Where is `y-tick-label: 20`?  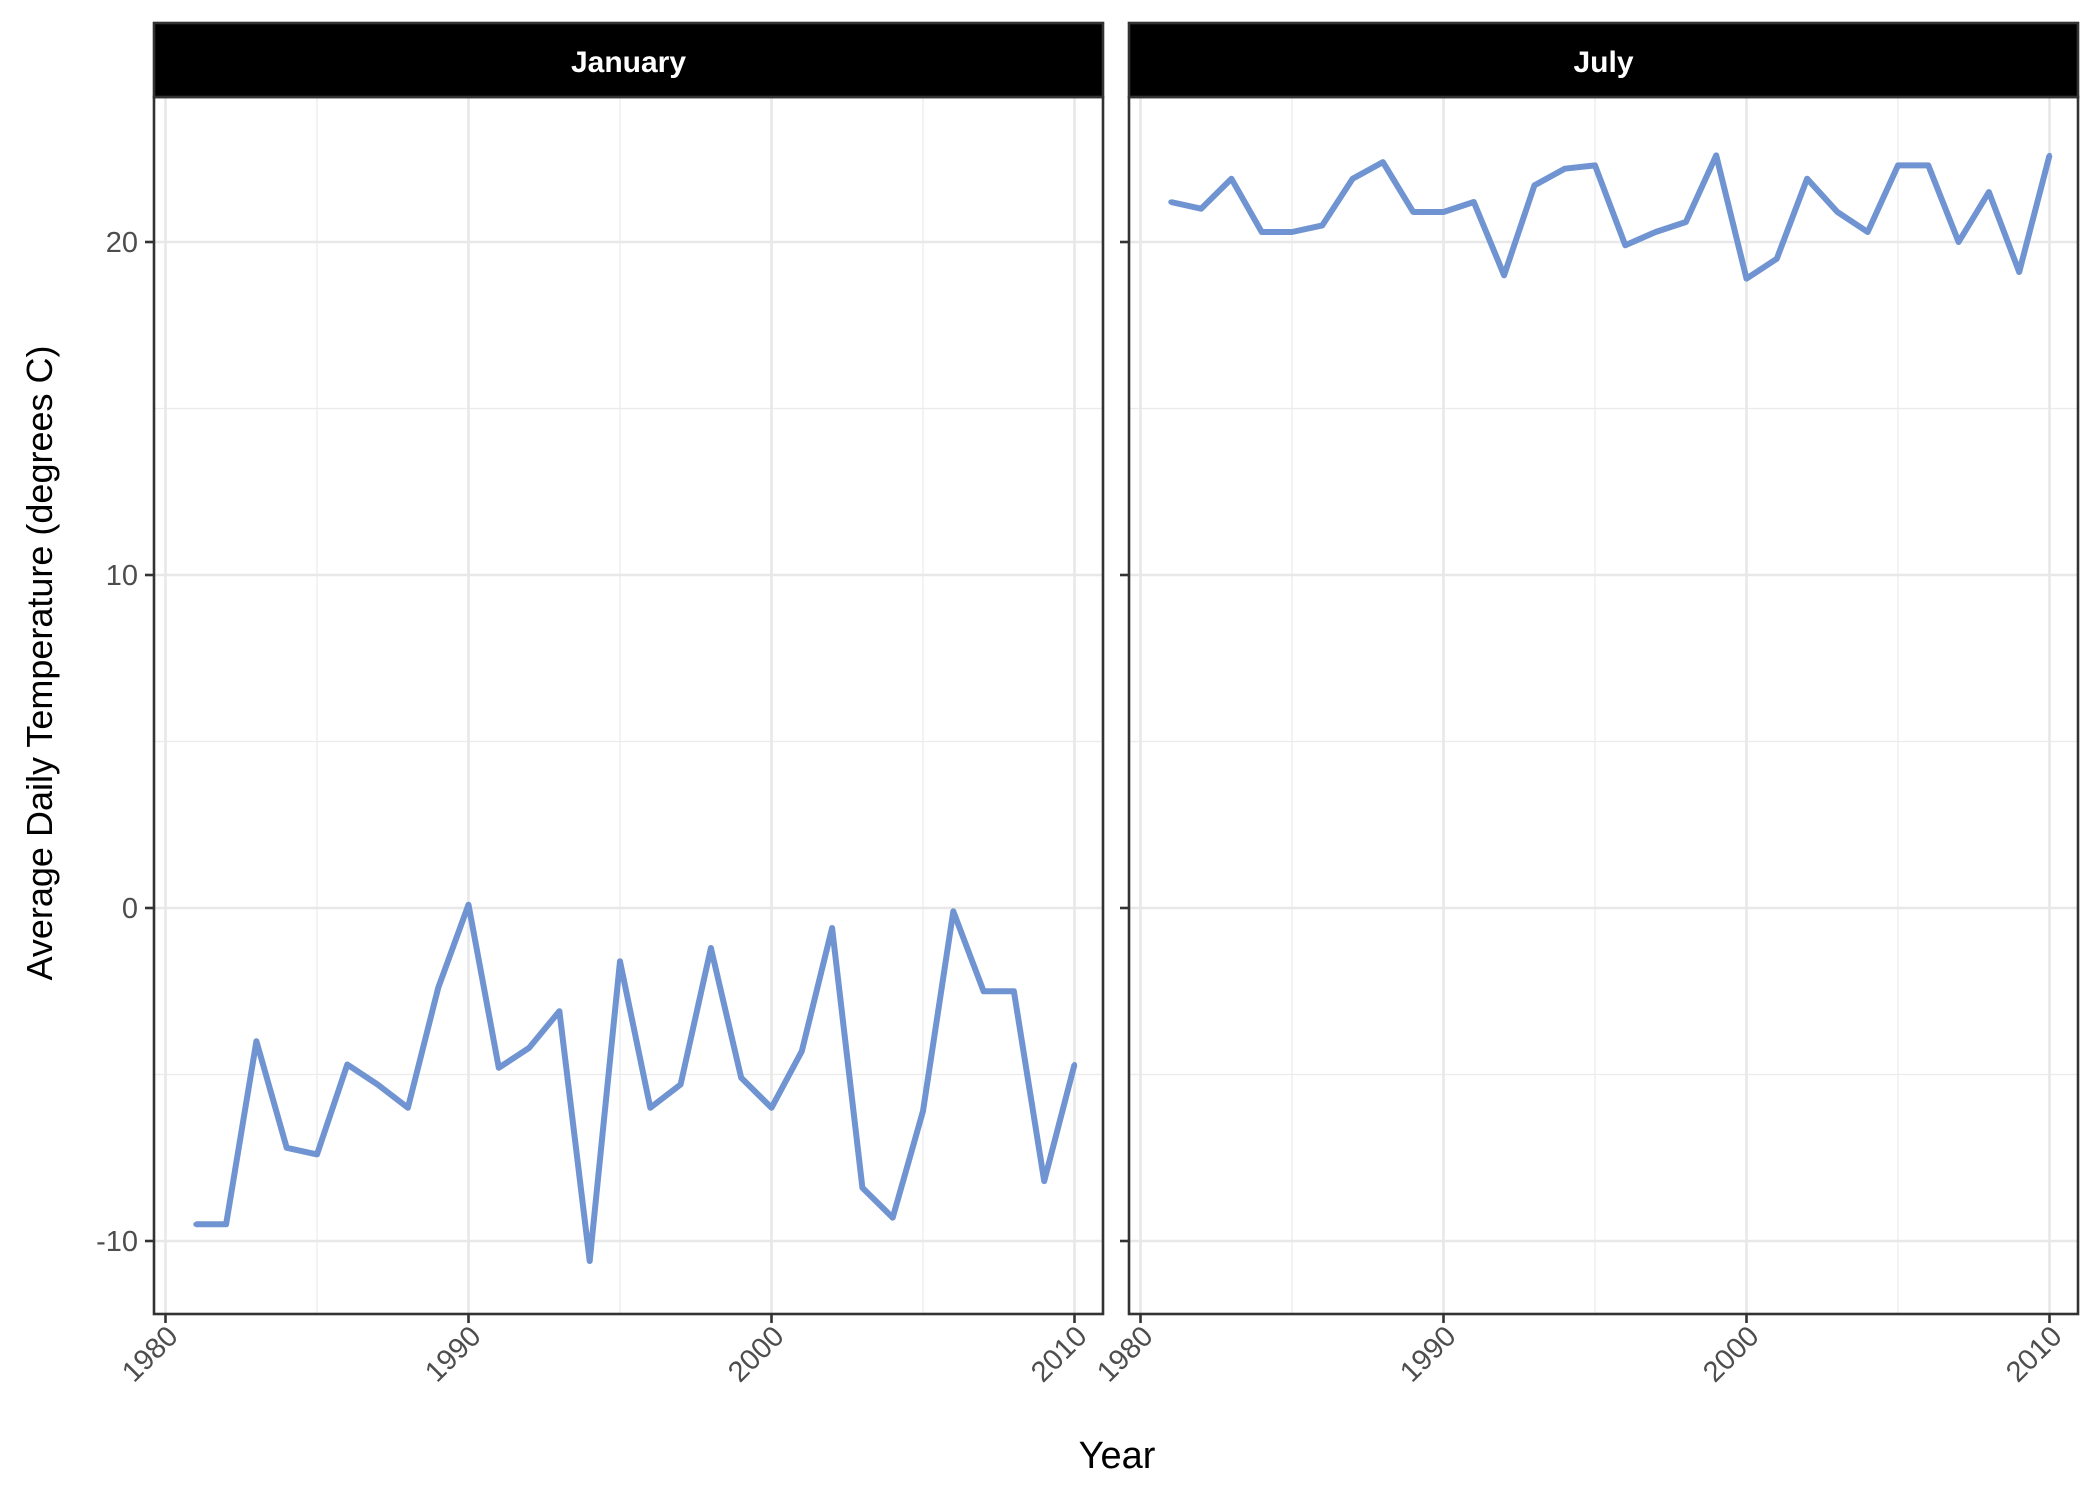 y-tick-label: 20 is located at coordinates (122, 243).